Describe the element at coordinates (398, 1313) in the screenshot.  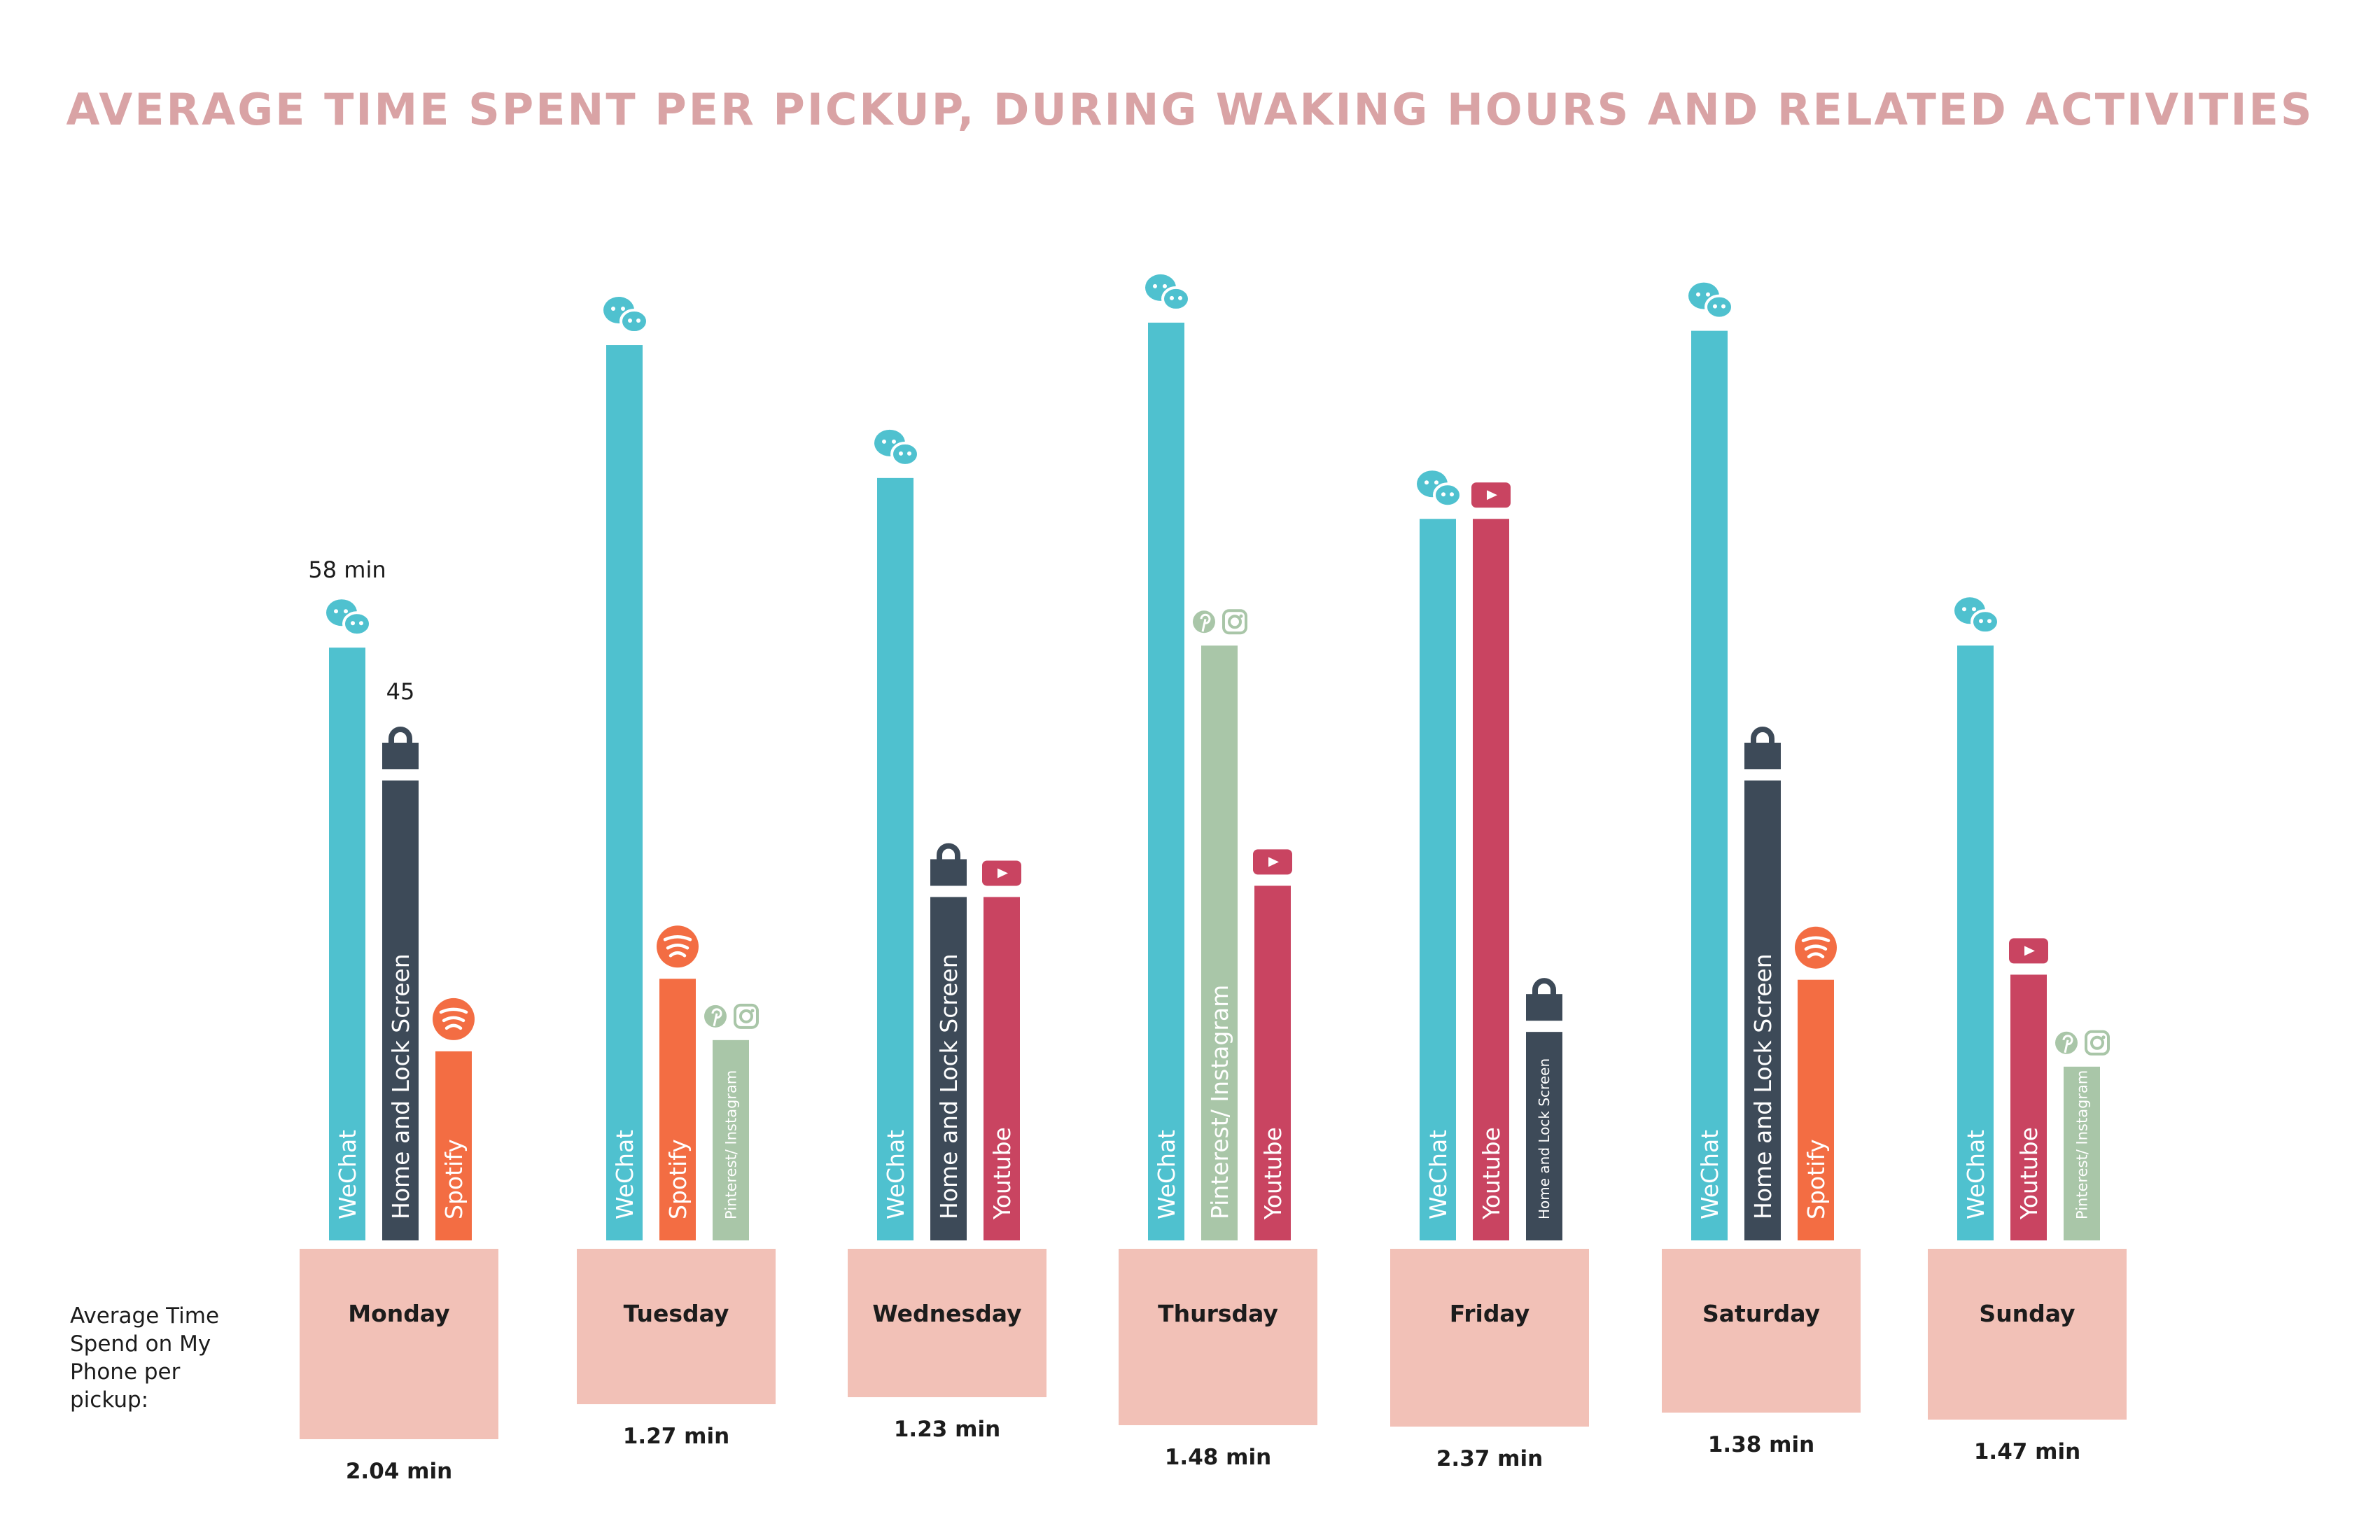
I see `day-label-monday: Monday` at that location.